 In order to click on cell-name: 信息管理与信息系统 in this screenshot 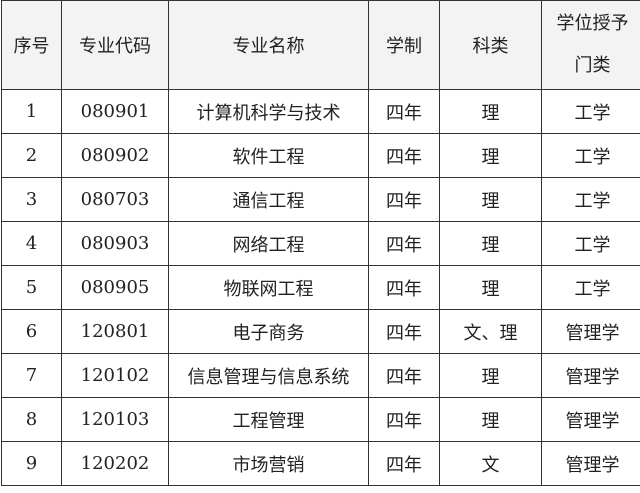, I will do `click(268, 375)`.